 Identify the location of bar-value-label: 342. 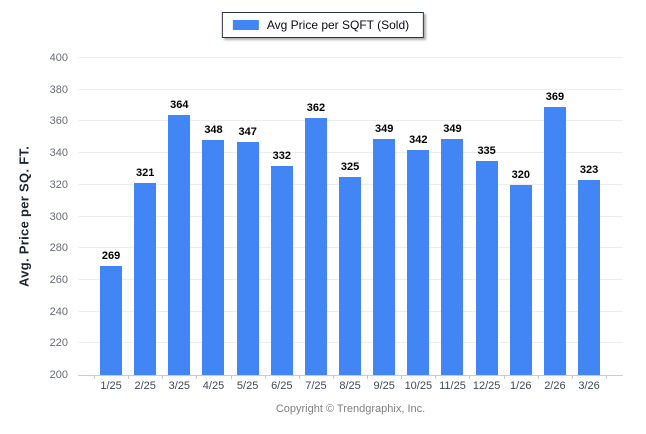
(418, 139).